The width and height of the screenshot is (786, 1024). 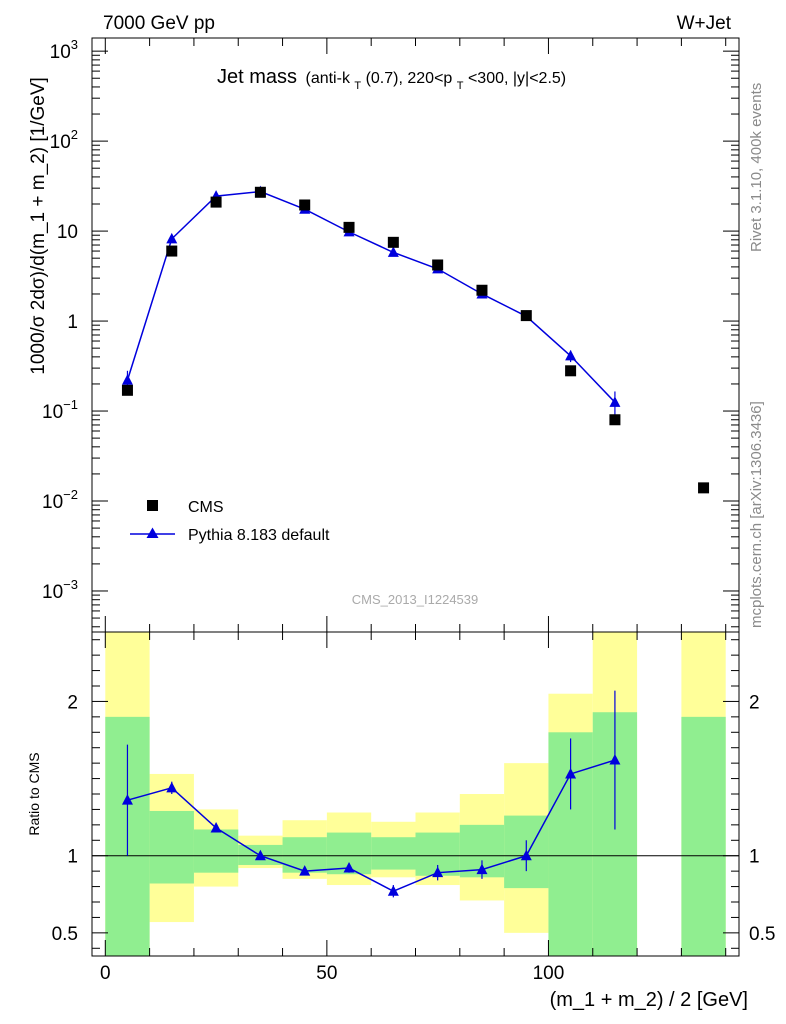 What do you see at coordinates (409, 78) in the screenshot?
I see `title-part-2: (0.7), 220<p` at bounding box center [409, 78].